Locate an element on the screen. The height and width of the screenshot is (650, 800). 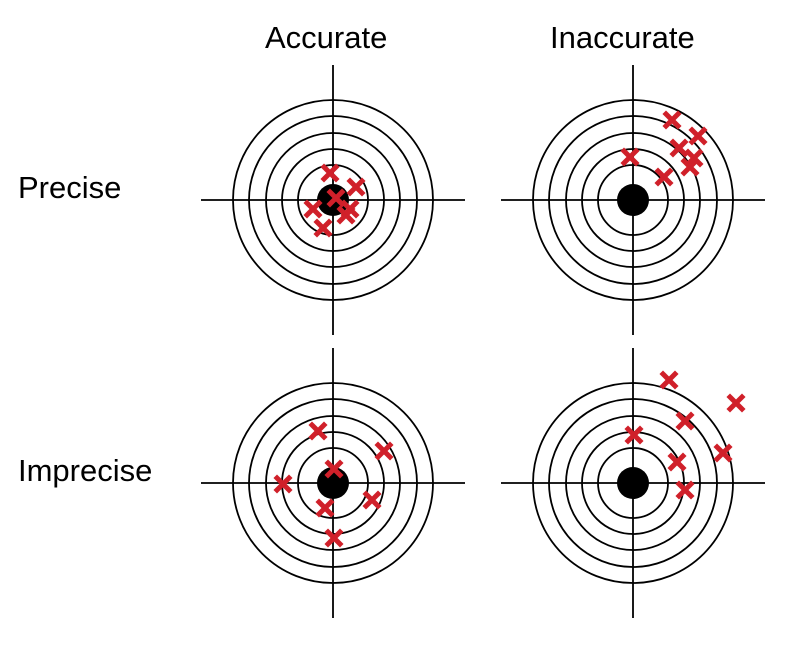
row-label-precise: Precise is located at coordinates (70, 187).